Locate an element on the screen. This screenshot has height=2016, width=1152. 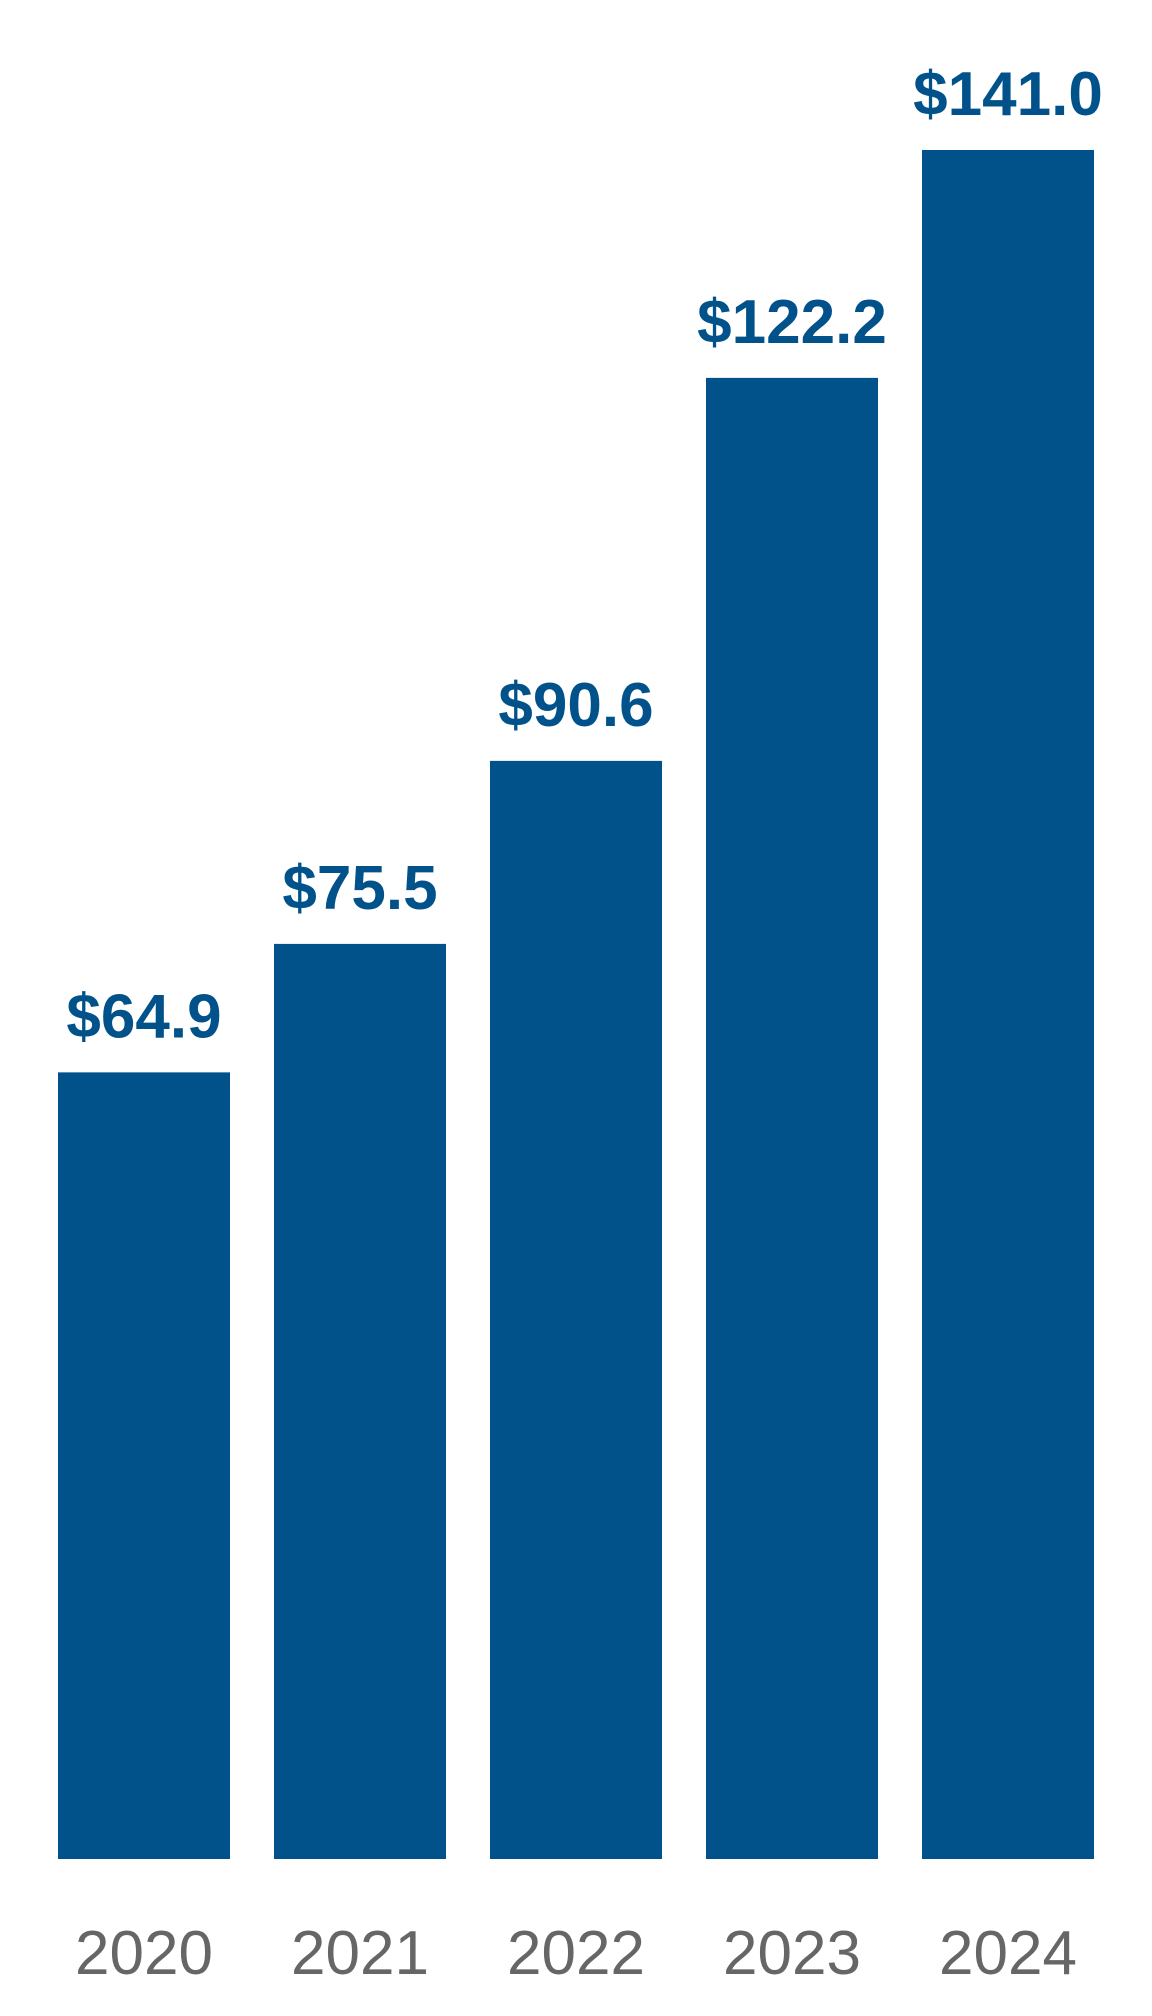
x-tick-label: 2020 is located at coordinates (144, 1953).